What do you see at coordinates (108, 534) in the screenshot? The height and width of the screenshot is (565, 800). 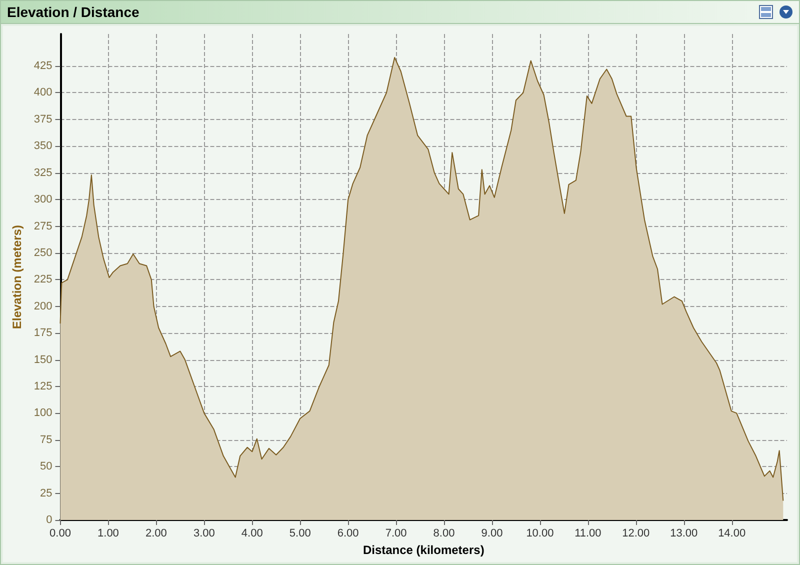 I see `x-tick-label: 1.00` at bounding box center [108, 534].